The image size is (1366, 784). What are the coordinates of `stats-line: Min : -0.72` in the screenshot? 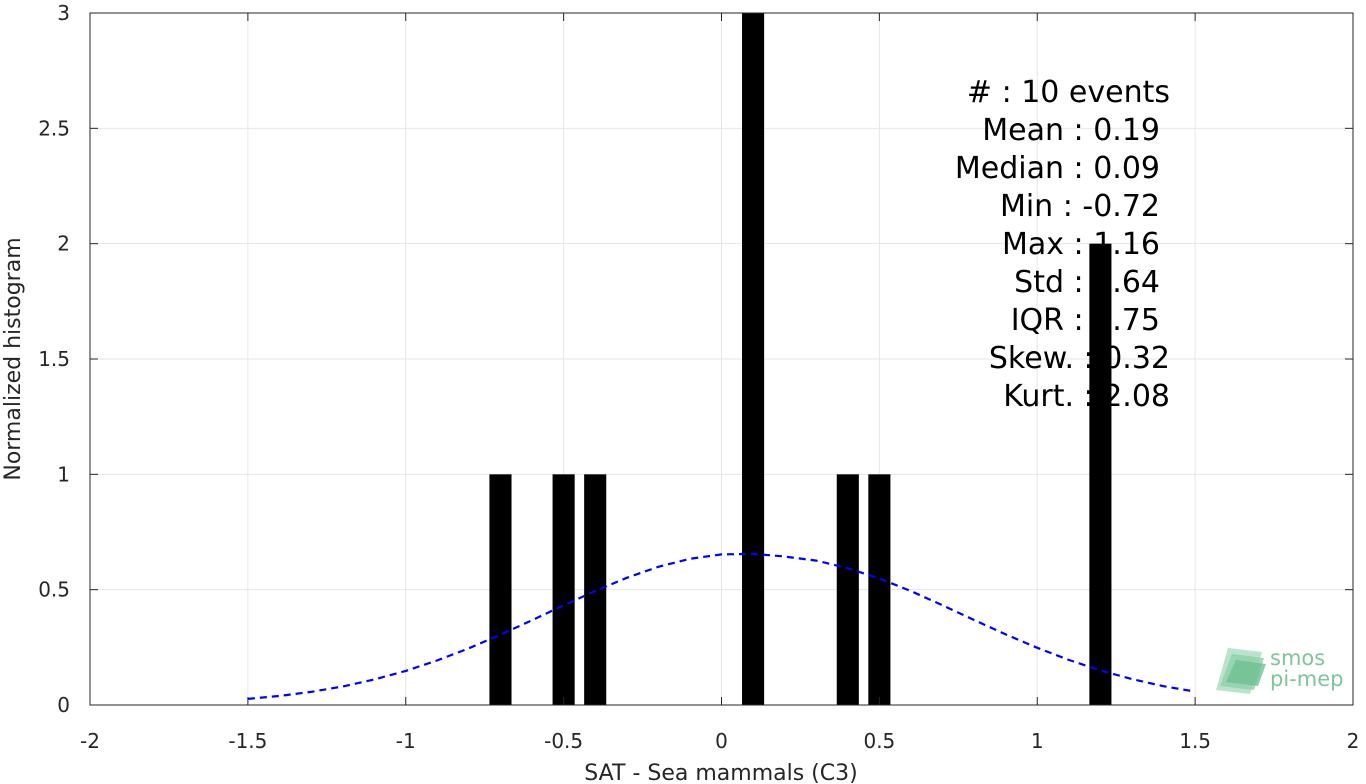 It's located at (1080, 206).